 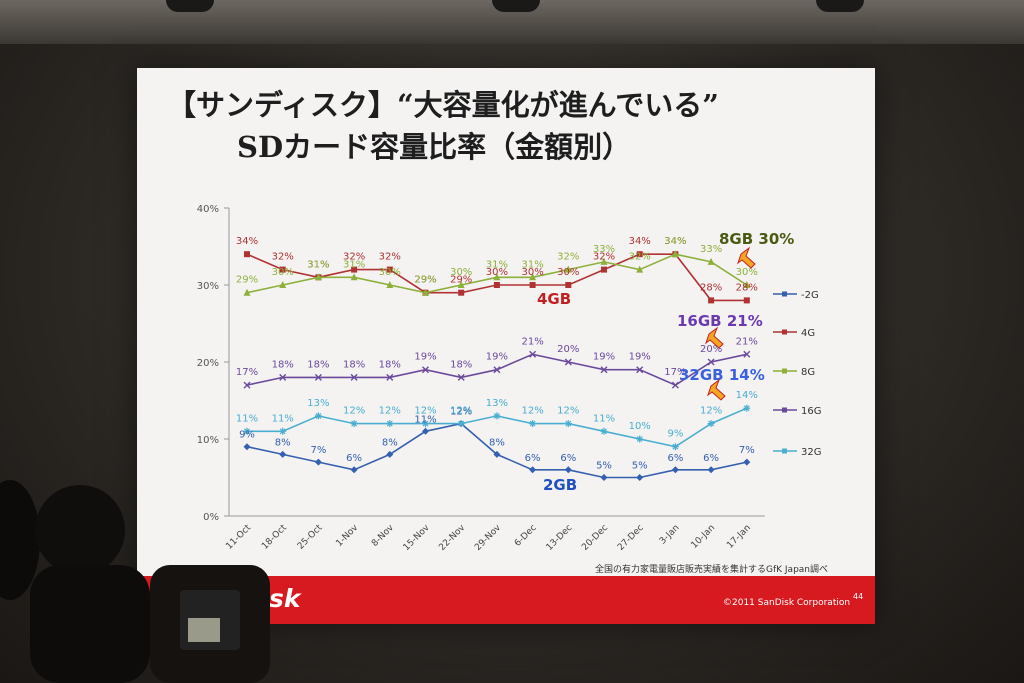 I want to click on x-tick-label: 3-Jan, so click(x=670, y=535).